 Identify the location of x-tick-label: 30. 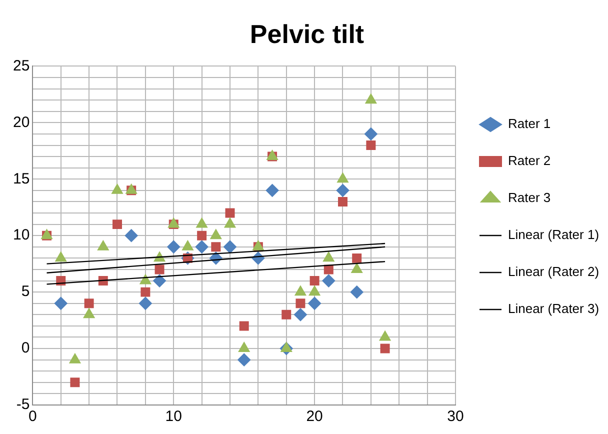
(455, 417).